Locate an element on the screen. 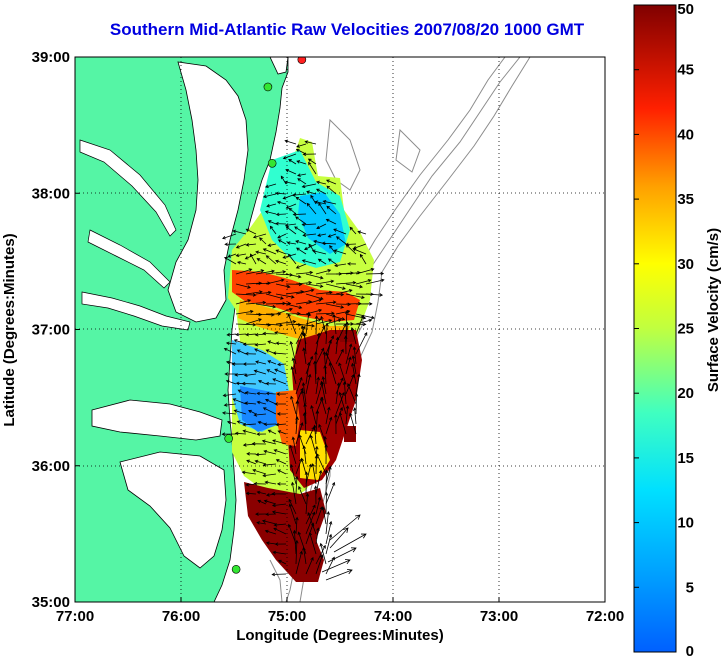 The image size is (724, 659). rappahannock-river is located at coordinates (129, 259).